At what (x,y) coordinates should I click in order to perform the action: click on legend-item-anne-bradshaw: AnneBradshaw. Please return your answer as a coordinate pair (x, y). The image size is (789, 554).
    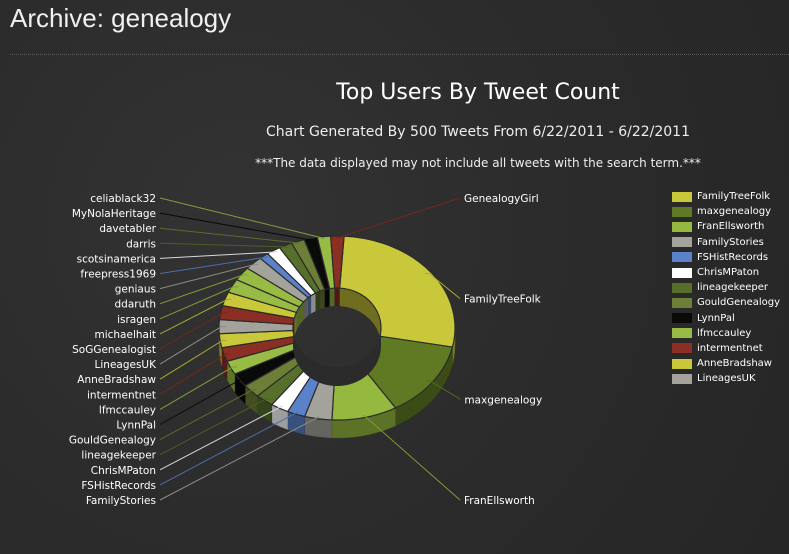
    Looking at the image, I should click on (726, 363).